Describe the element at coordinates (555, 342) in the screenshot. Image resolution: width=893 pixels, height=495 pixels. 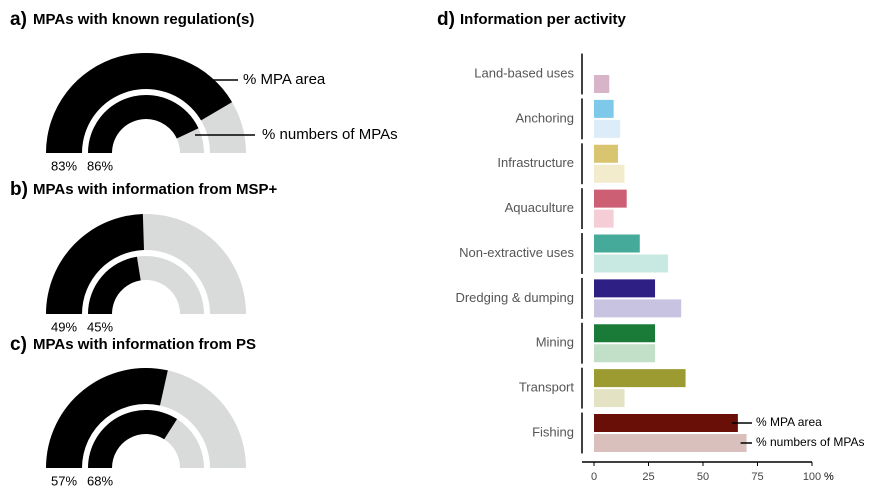
I see `y-tick-label: Mining` at that location.